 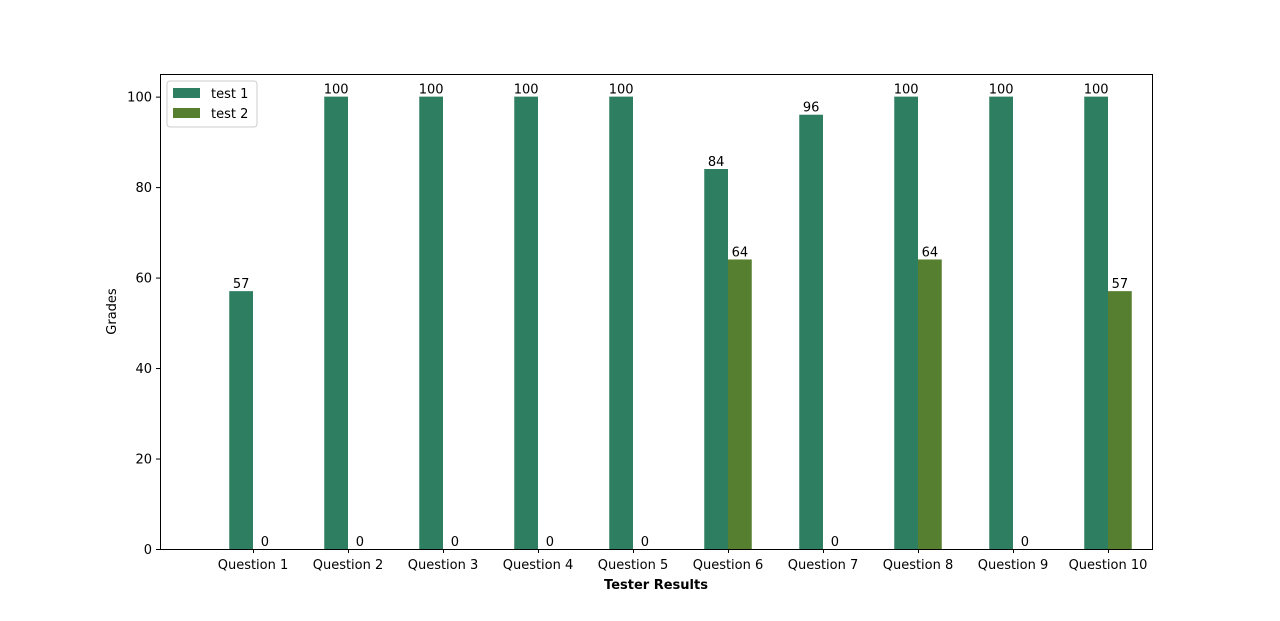 What do you see at coordinates (550, 542) in the screenshot?
I see `data-label-test-2-4: 0` at bounding box center [550, 542].